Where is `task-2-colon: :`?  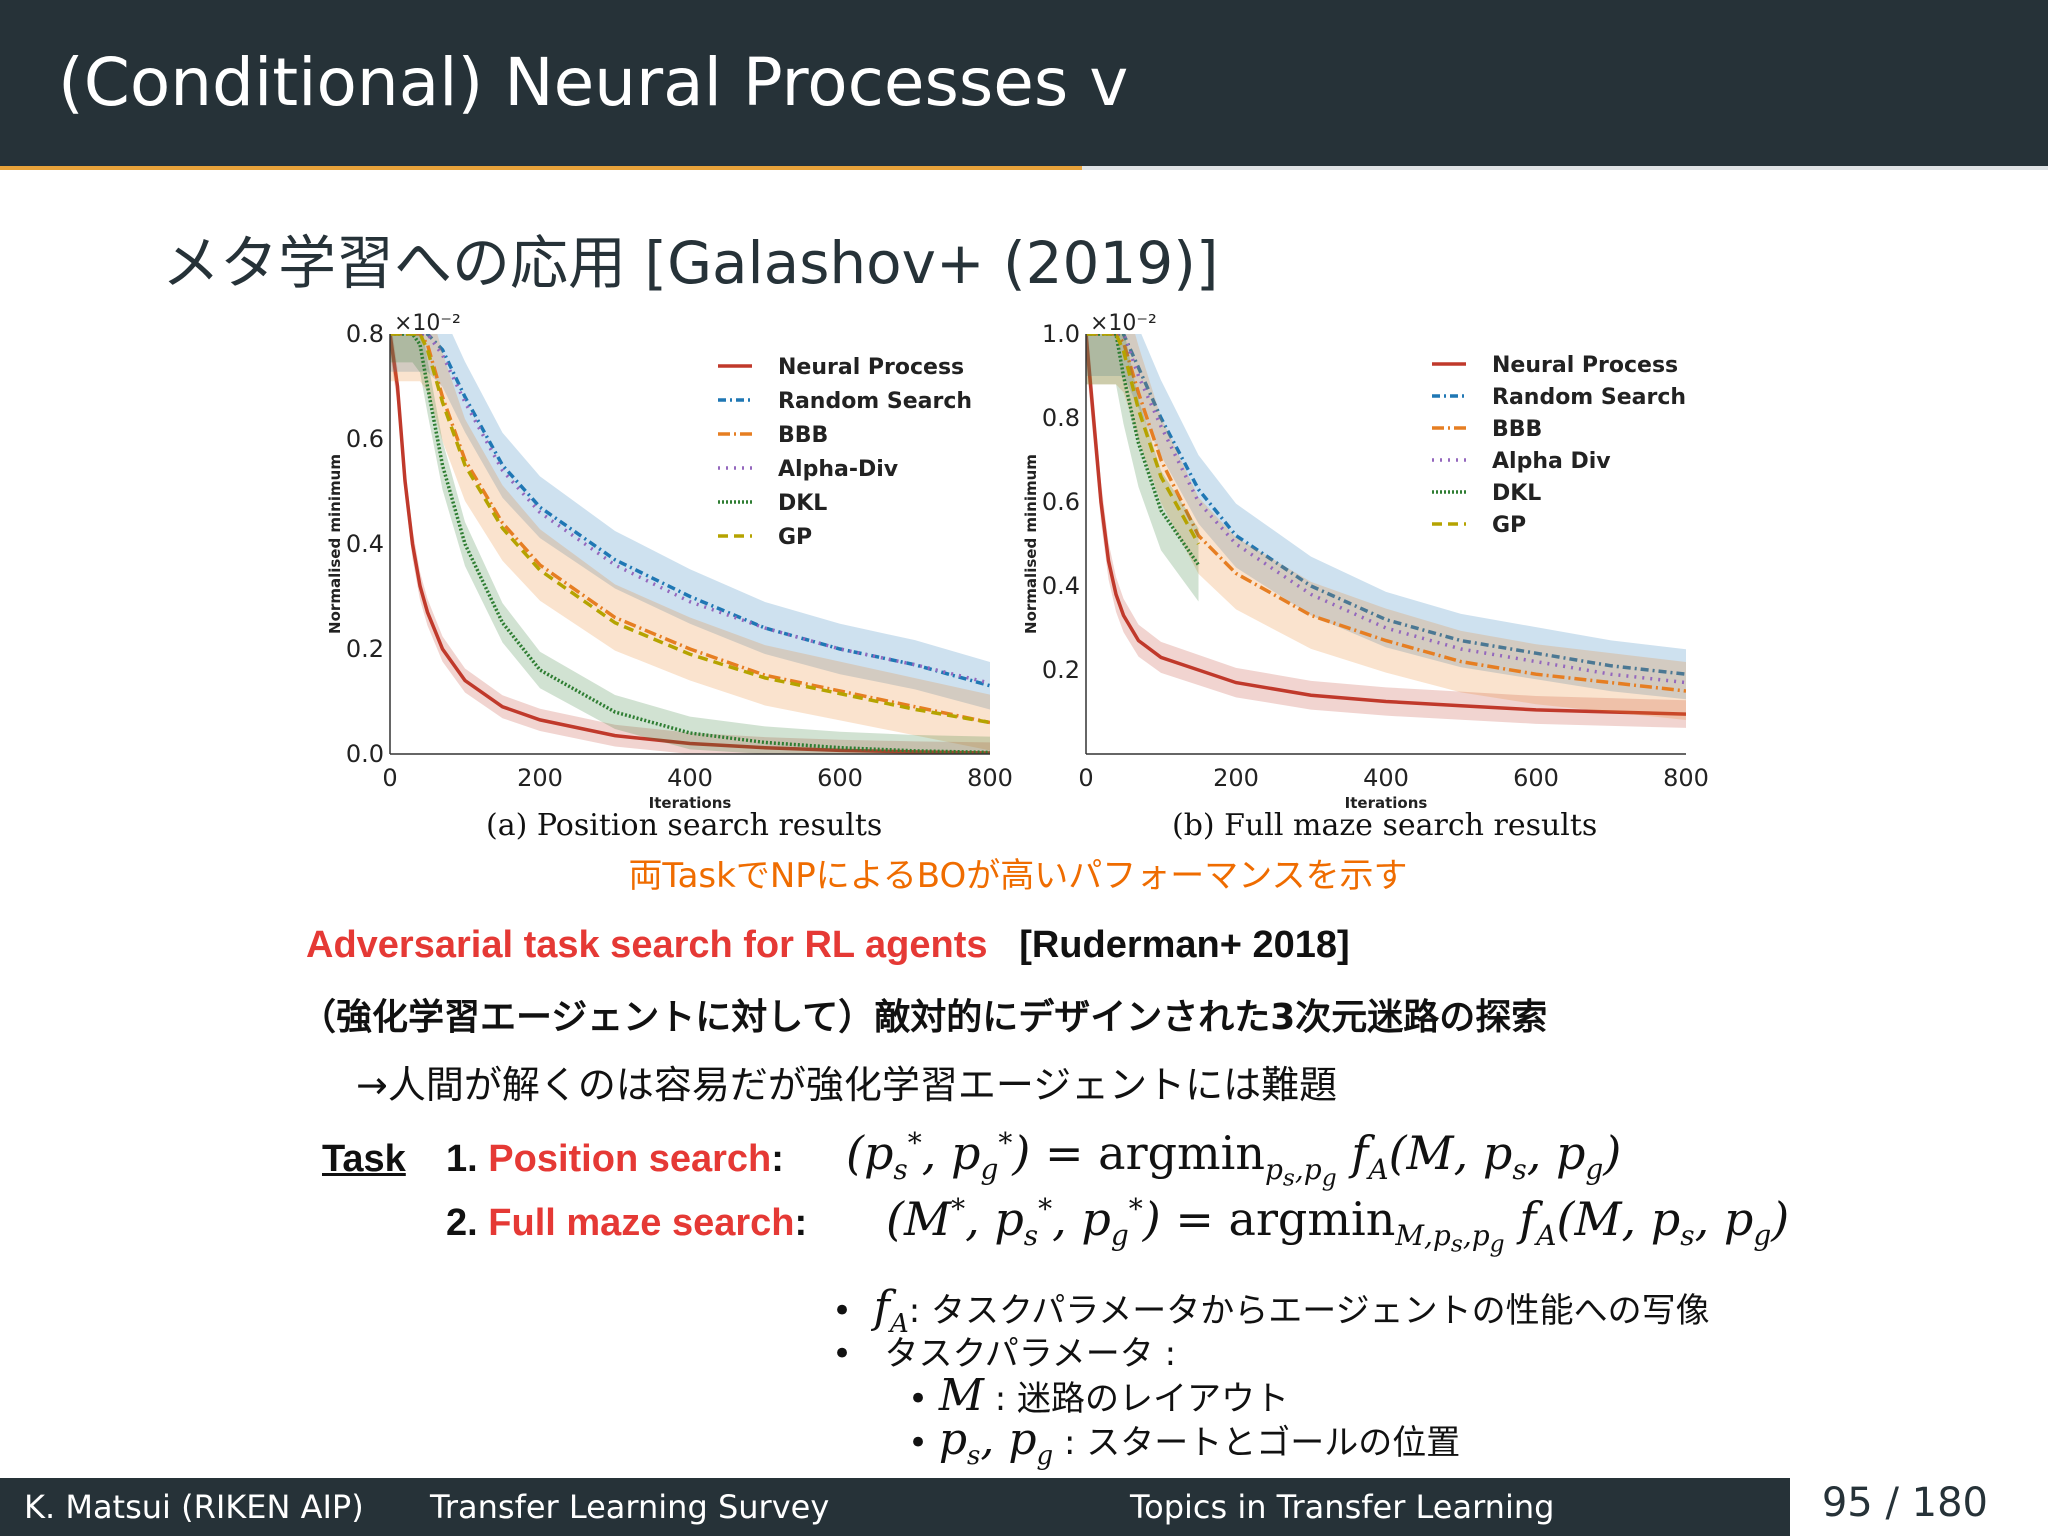 task-2-colon: : is located at coordinates (801, 1223).